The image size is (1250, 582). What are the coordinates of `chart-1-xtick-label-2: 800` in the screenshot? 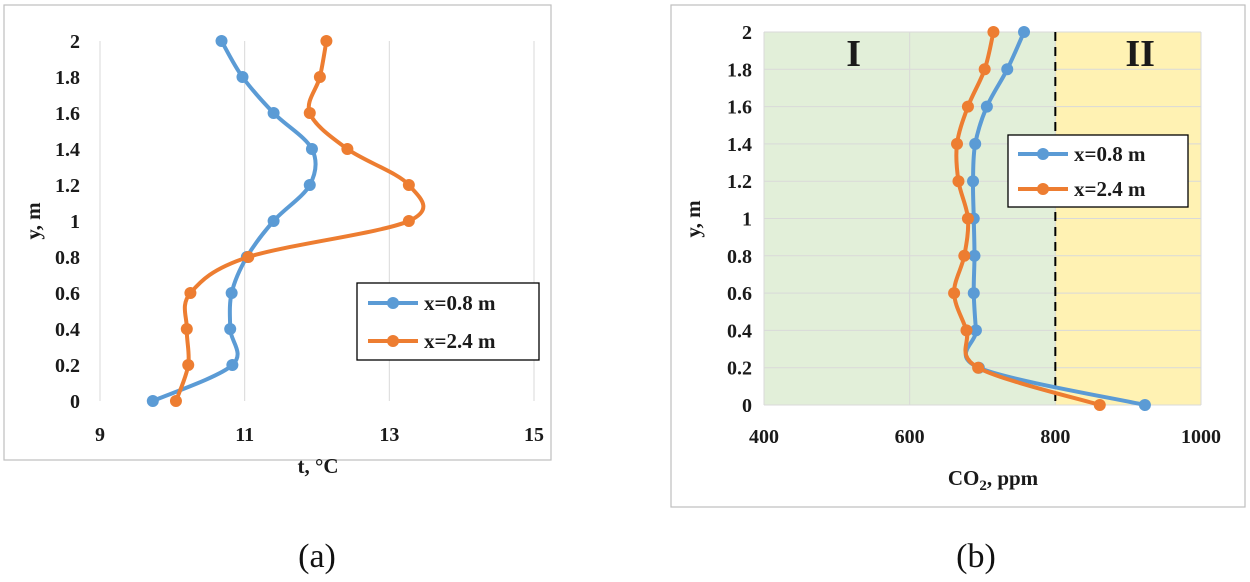 It's located at (1055, 437).